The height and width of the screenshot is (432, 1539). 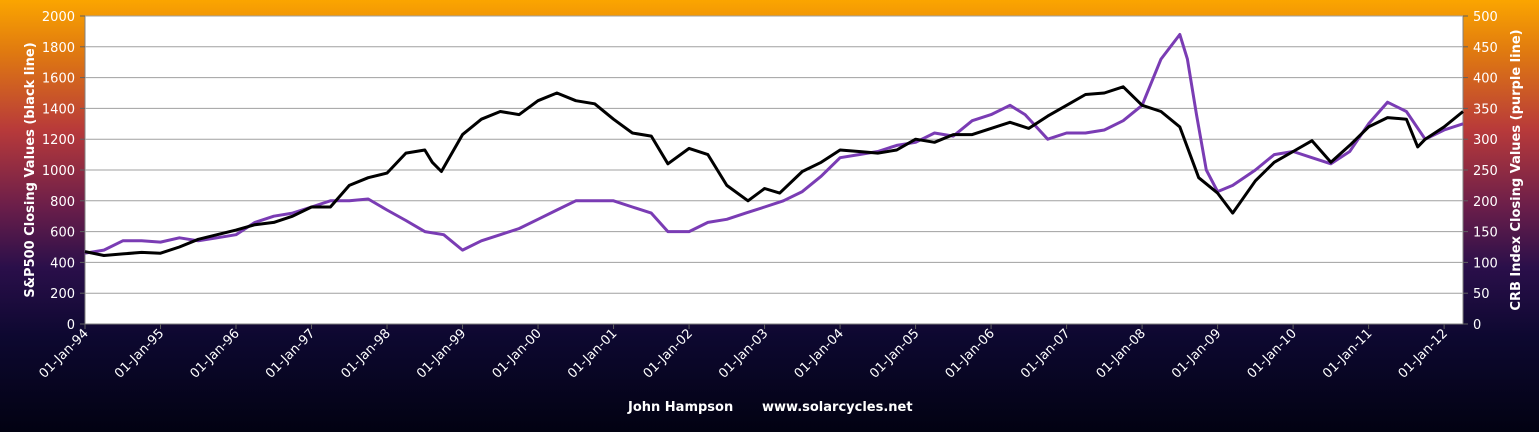 What do you see at coordinates (139, 353) in the screenshot?
I see `x-tick-label: 01-Jan-95` at bounding box center [139, 353].